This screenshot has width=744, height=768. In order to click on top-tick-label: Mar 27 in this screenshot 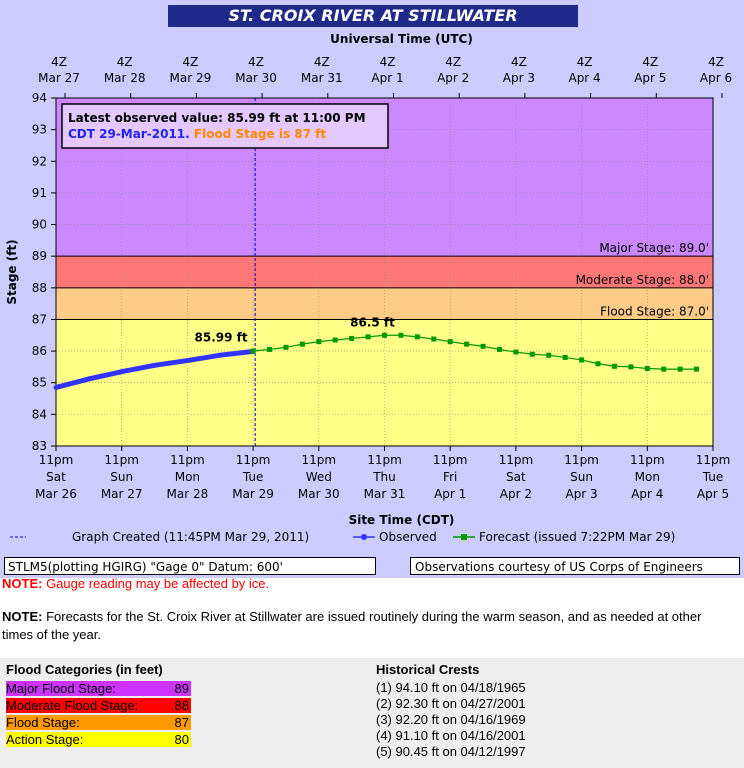, I will do `click(59, 78)`.